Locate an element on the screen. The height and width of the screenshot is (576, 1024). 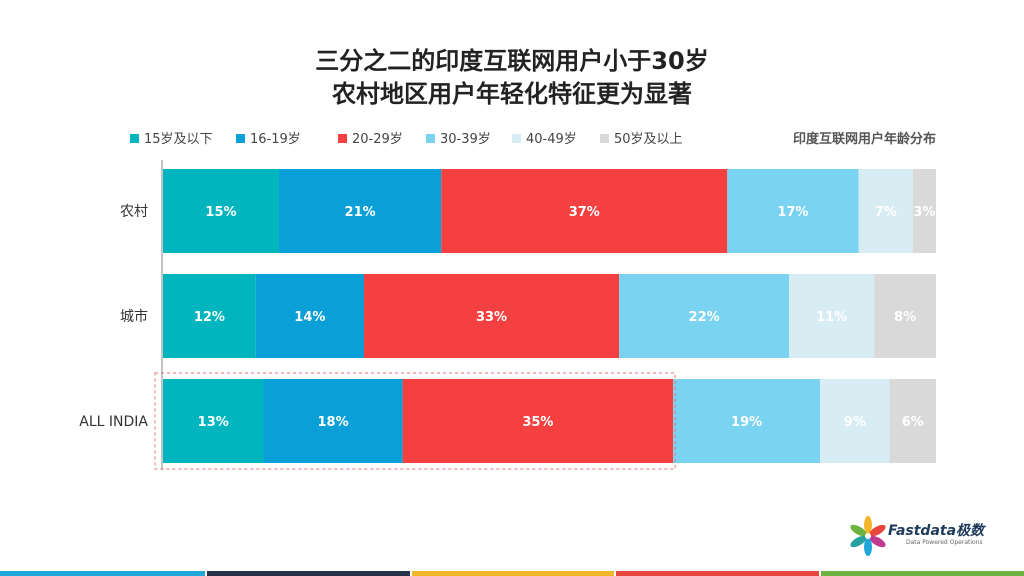
legend-item: 40-49岁 is located at coordinates (544, 140).